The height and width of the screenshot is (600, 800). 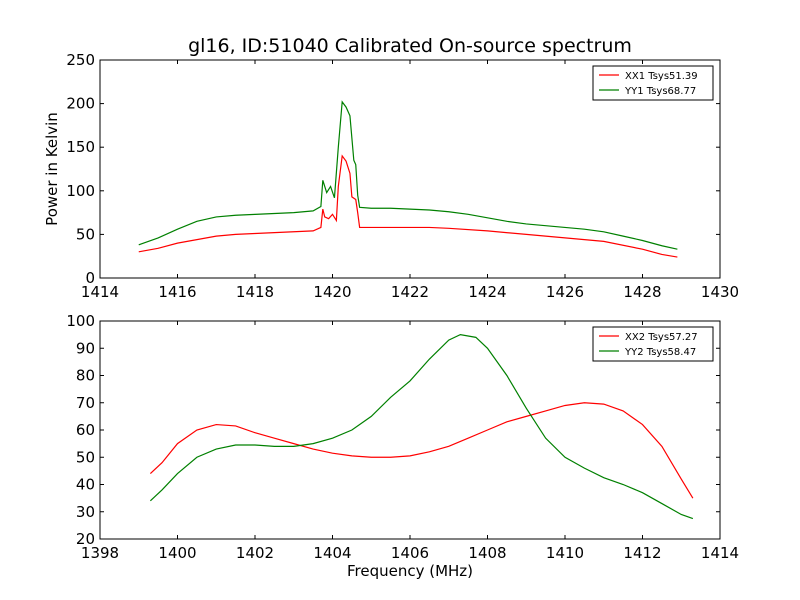 I want to click on x-tick-label: 1408, so click(x=487, y=553).